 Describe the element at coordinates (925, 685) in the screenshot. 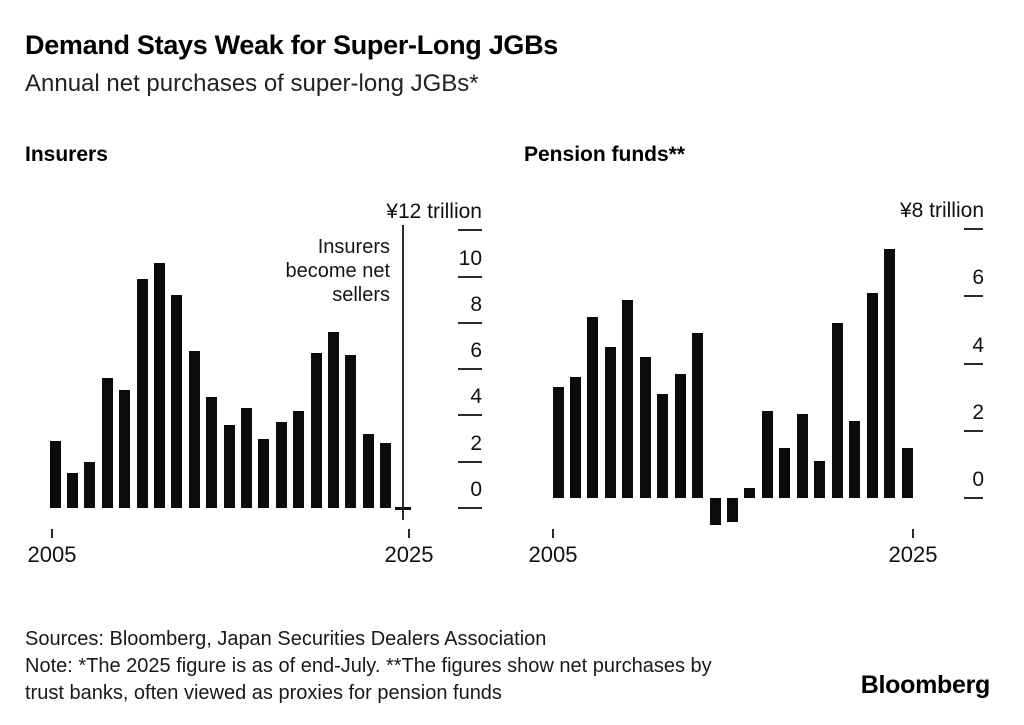

I see `bloomberg-logo: Bloomberg` at that location.